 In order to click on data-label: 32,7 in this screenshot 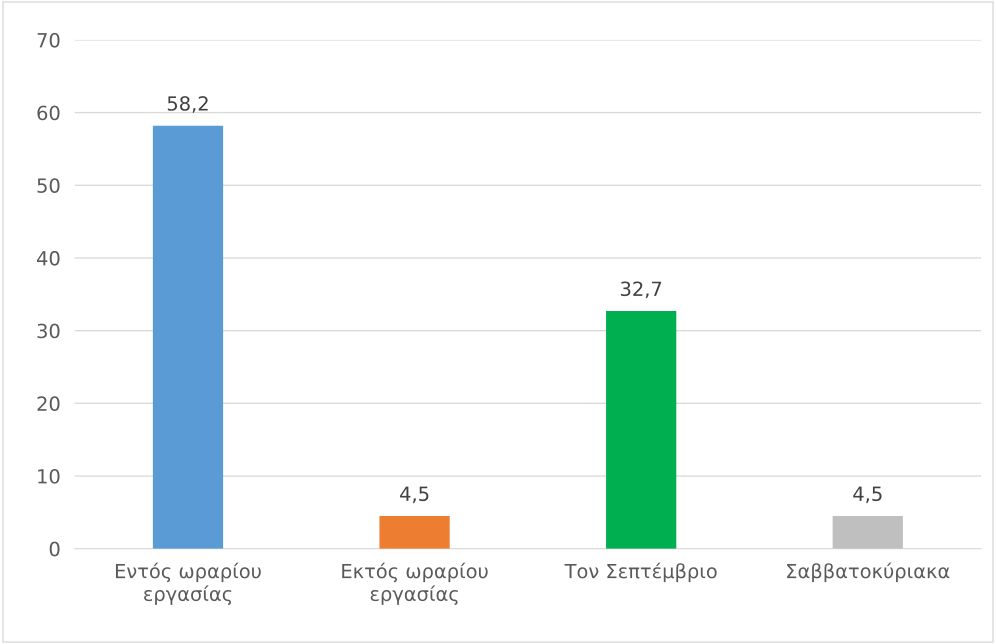, I will do `click(641, 289)`.